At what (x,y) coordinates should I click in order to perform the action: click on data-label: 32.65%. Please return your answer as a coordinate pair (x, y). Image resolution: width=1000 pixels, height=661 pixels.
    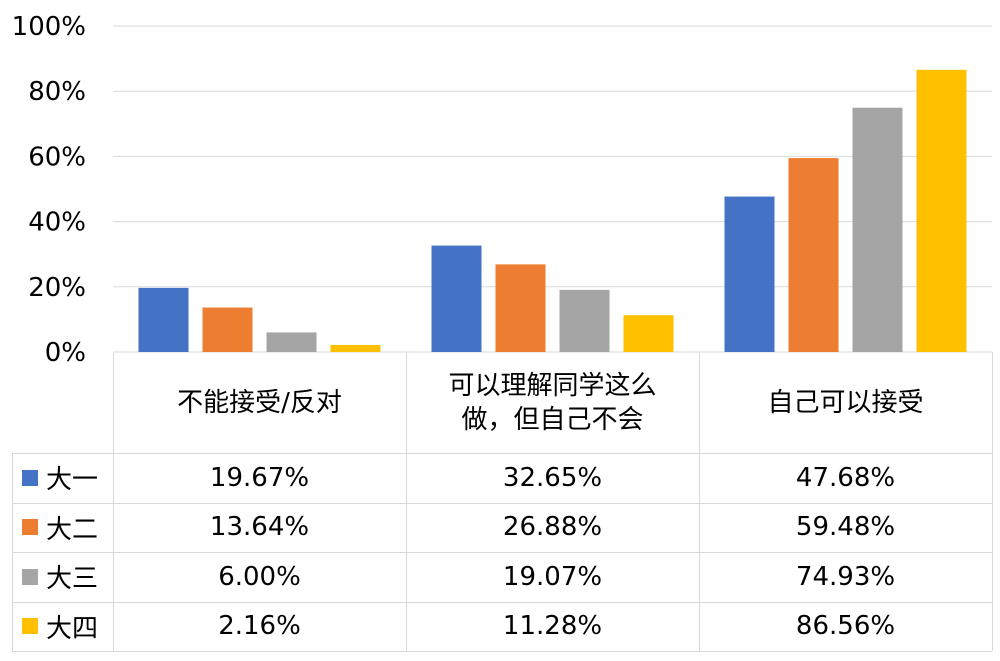
    Looking at the image, I should click on (552, 477).